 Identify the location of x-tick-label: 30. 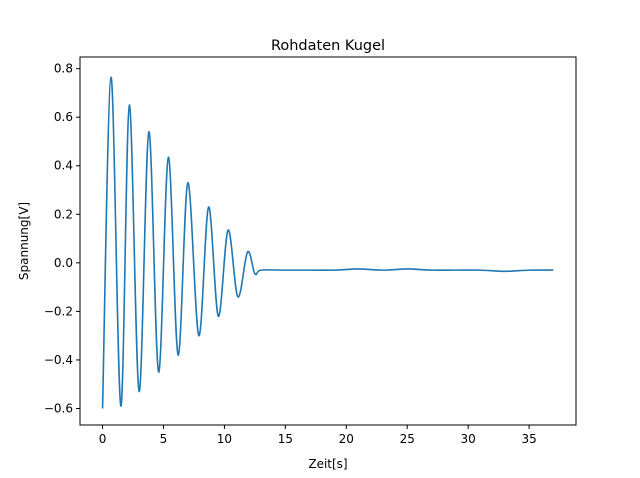
(468, 439).